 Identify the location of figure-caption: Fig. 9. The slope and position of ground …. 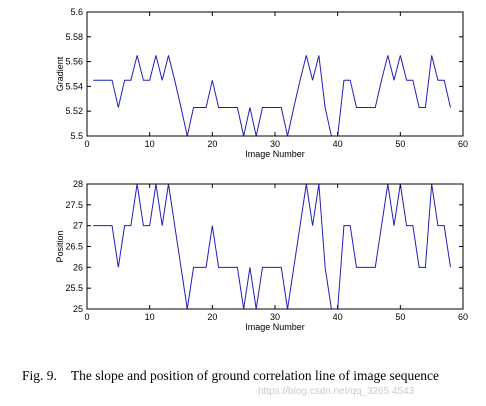
(249, 376).